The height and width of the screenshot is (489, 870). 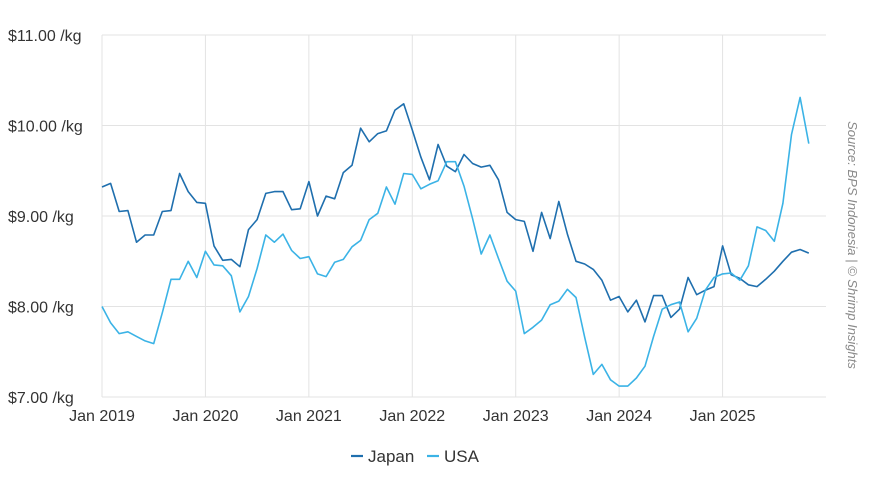 What do you see at coordinates (41, 398) in the screenshot?
I see `y-tick-label: $7.00 /kg` at bounding box center [41, 398].